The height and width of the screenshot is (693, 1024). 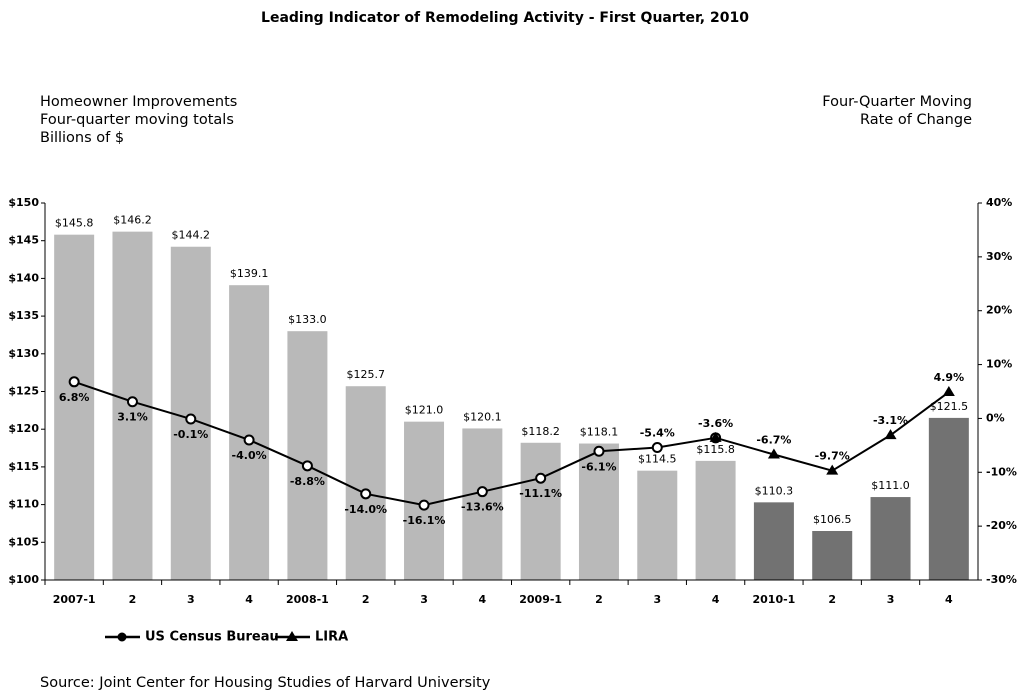 I want to click on bar-value-label: $110.3, so click(x=774, y=490).